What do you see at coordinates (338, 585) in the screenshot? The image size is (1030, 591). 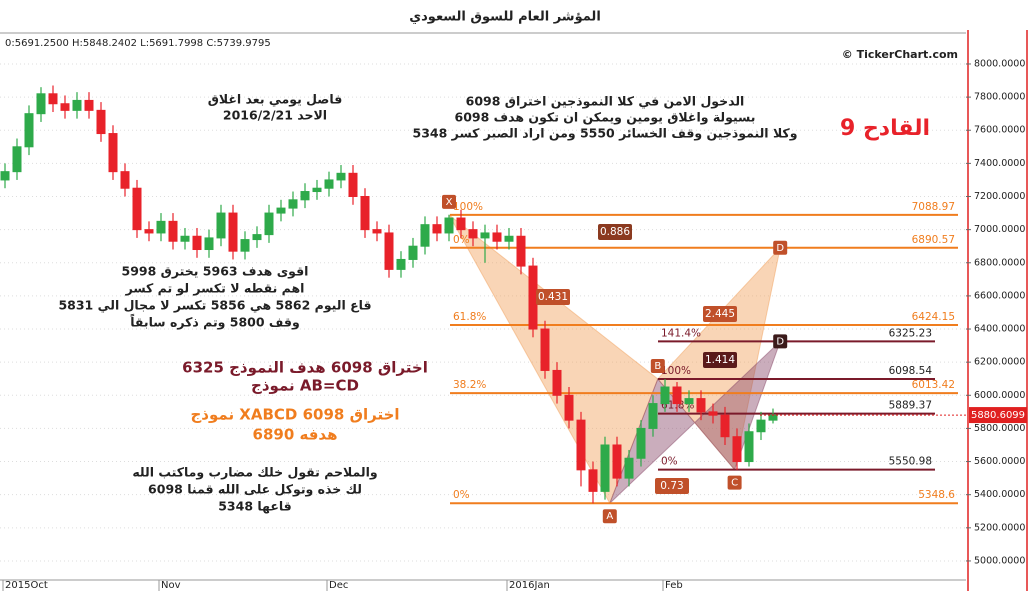 I see `x-tick-label: Dec` at bounding box center [338, 585].